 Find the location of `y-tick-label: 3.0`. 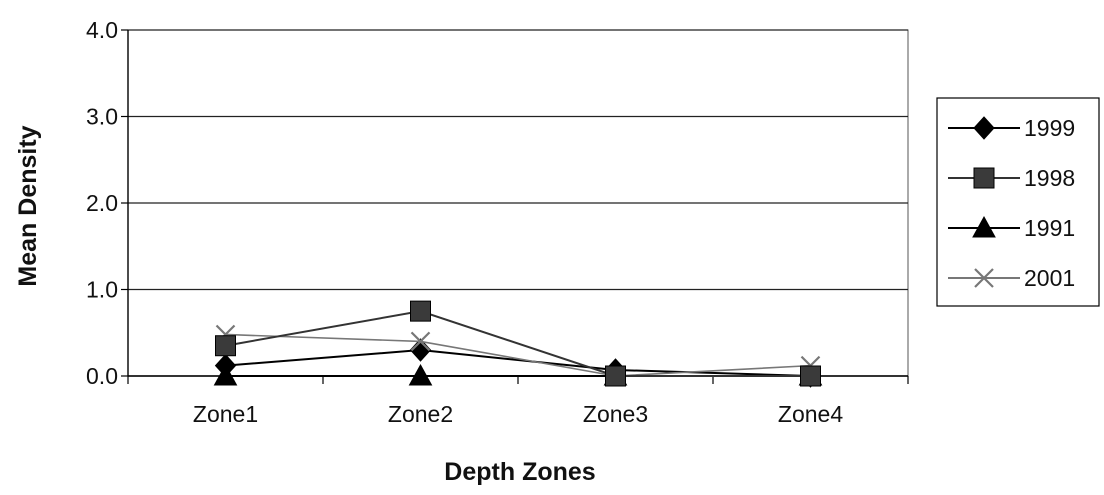

y-tick-label: 3.0 is located at coordinates (102, 117).